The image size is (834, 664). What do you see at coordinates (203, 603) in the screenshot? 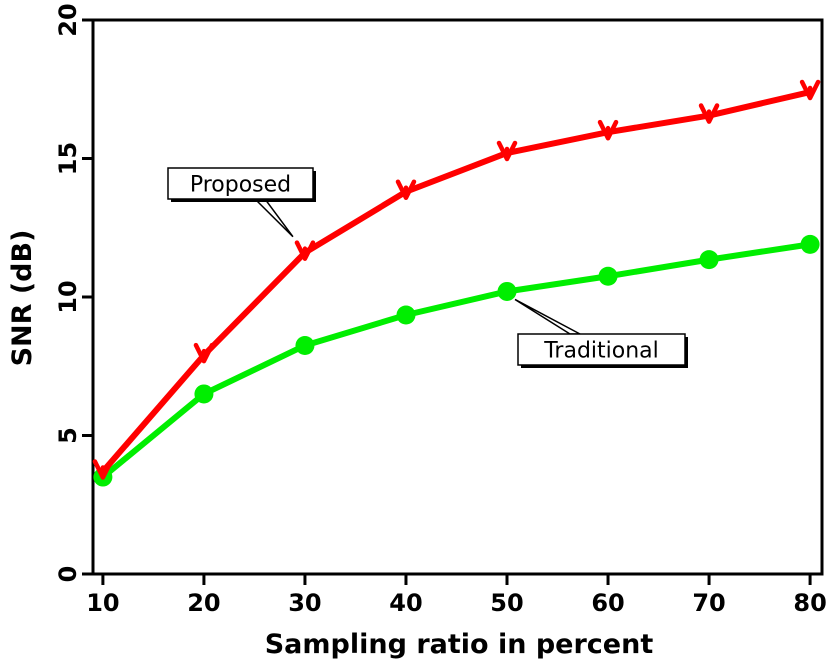
I see `x-tick-label: 20` at bounding box center [203, 603].